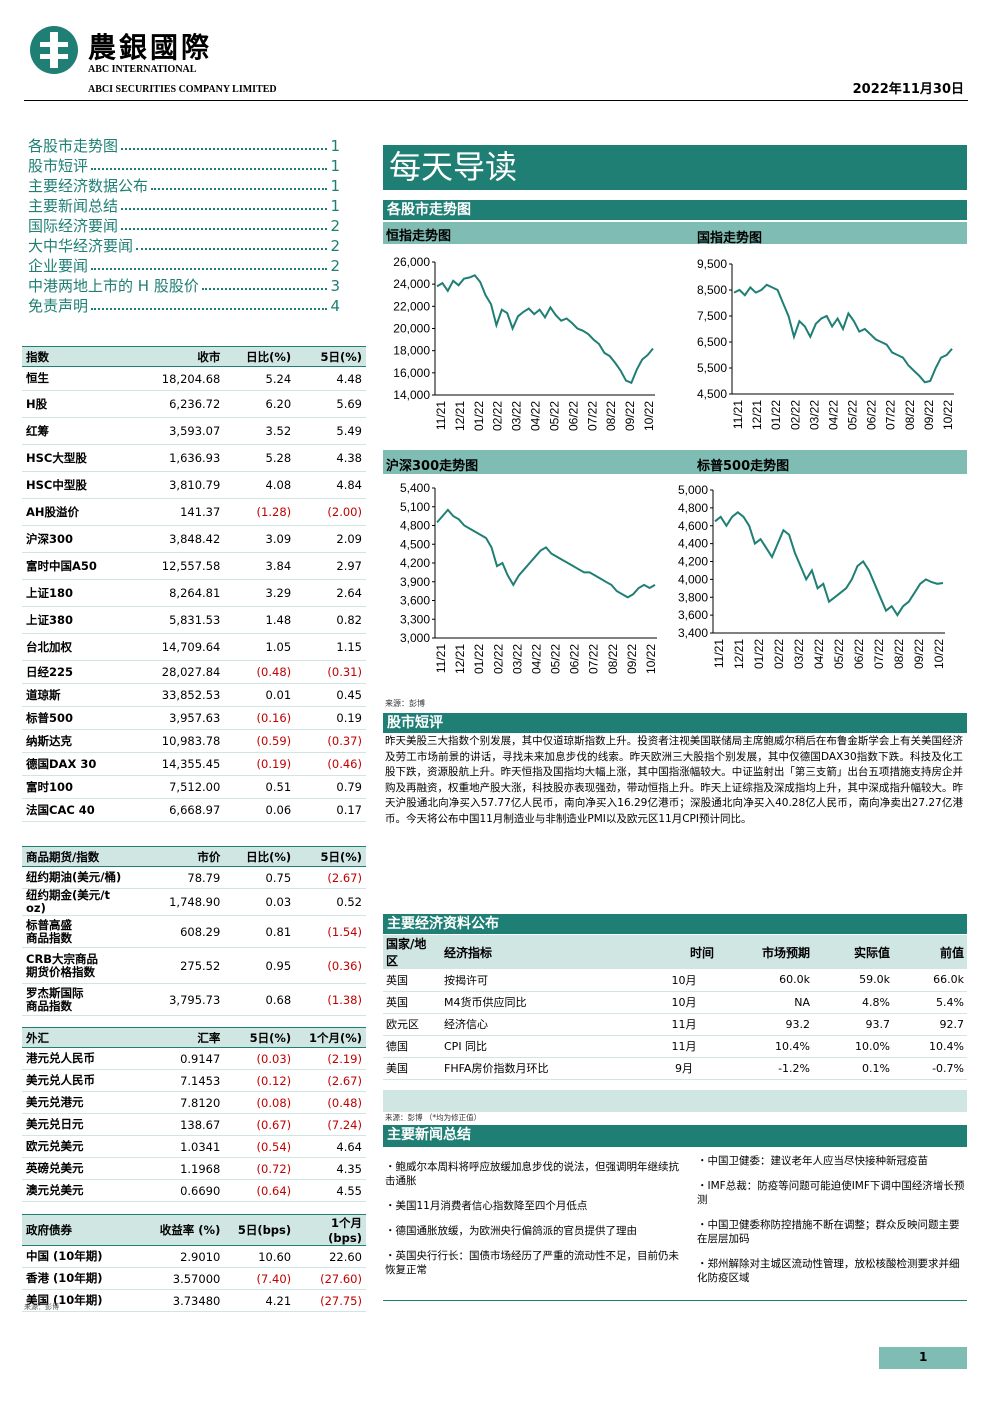 The image size is (992, 1403). I want to click on table-cell: (2.67), so click(330, 1080).